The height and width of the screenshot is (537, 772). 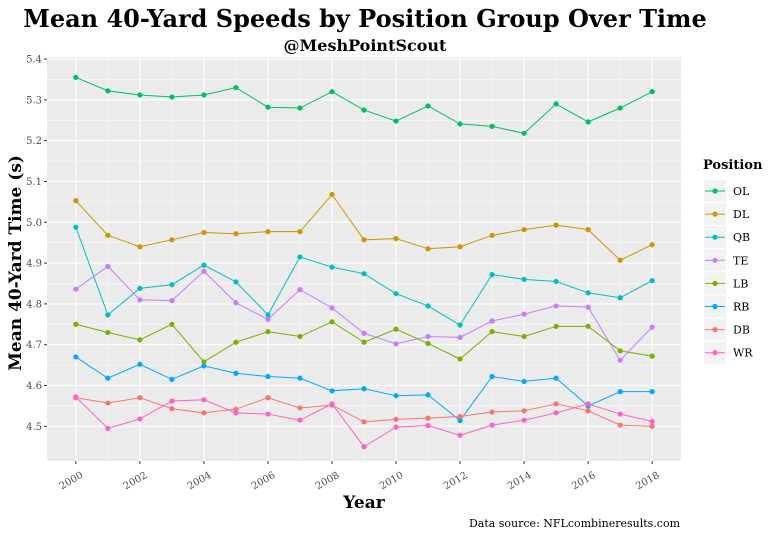 I want to click on series-te, so click(x=364, y=313).